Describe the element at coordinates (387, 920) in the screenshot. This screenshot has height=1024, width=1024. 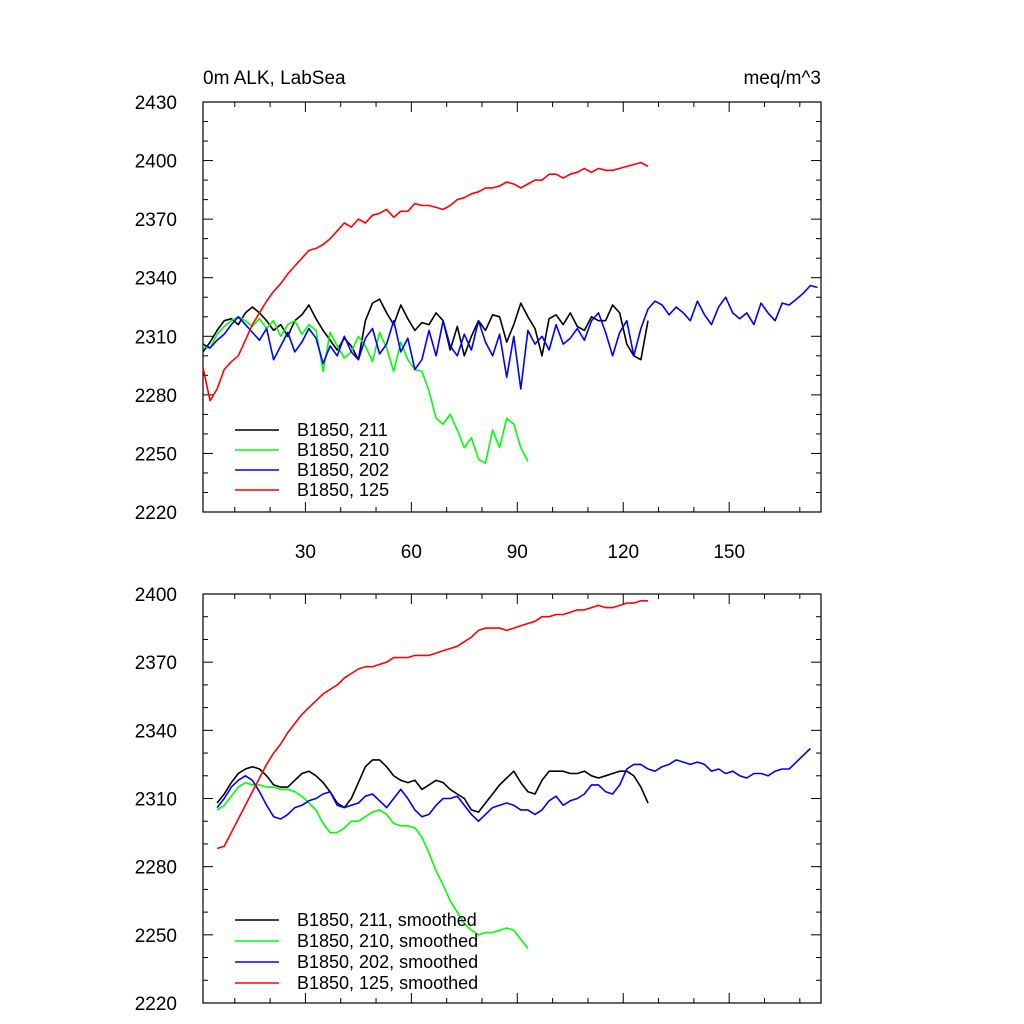
I see `legend-label: B1850, 211, smoothed` at that location.